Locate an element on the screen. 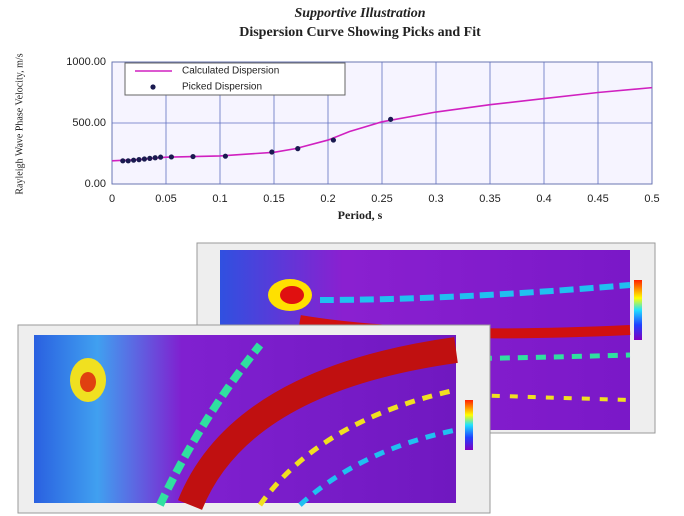 The height and width of the screenshot is (516, 684). calculated-line is located at coordinates (382, 124).